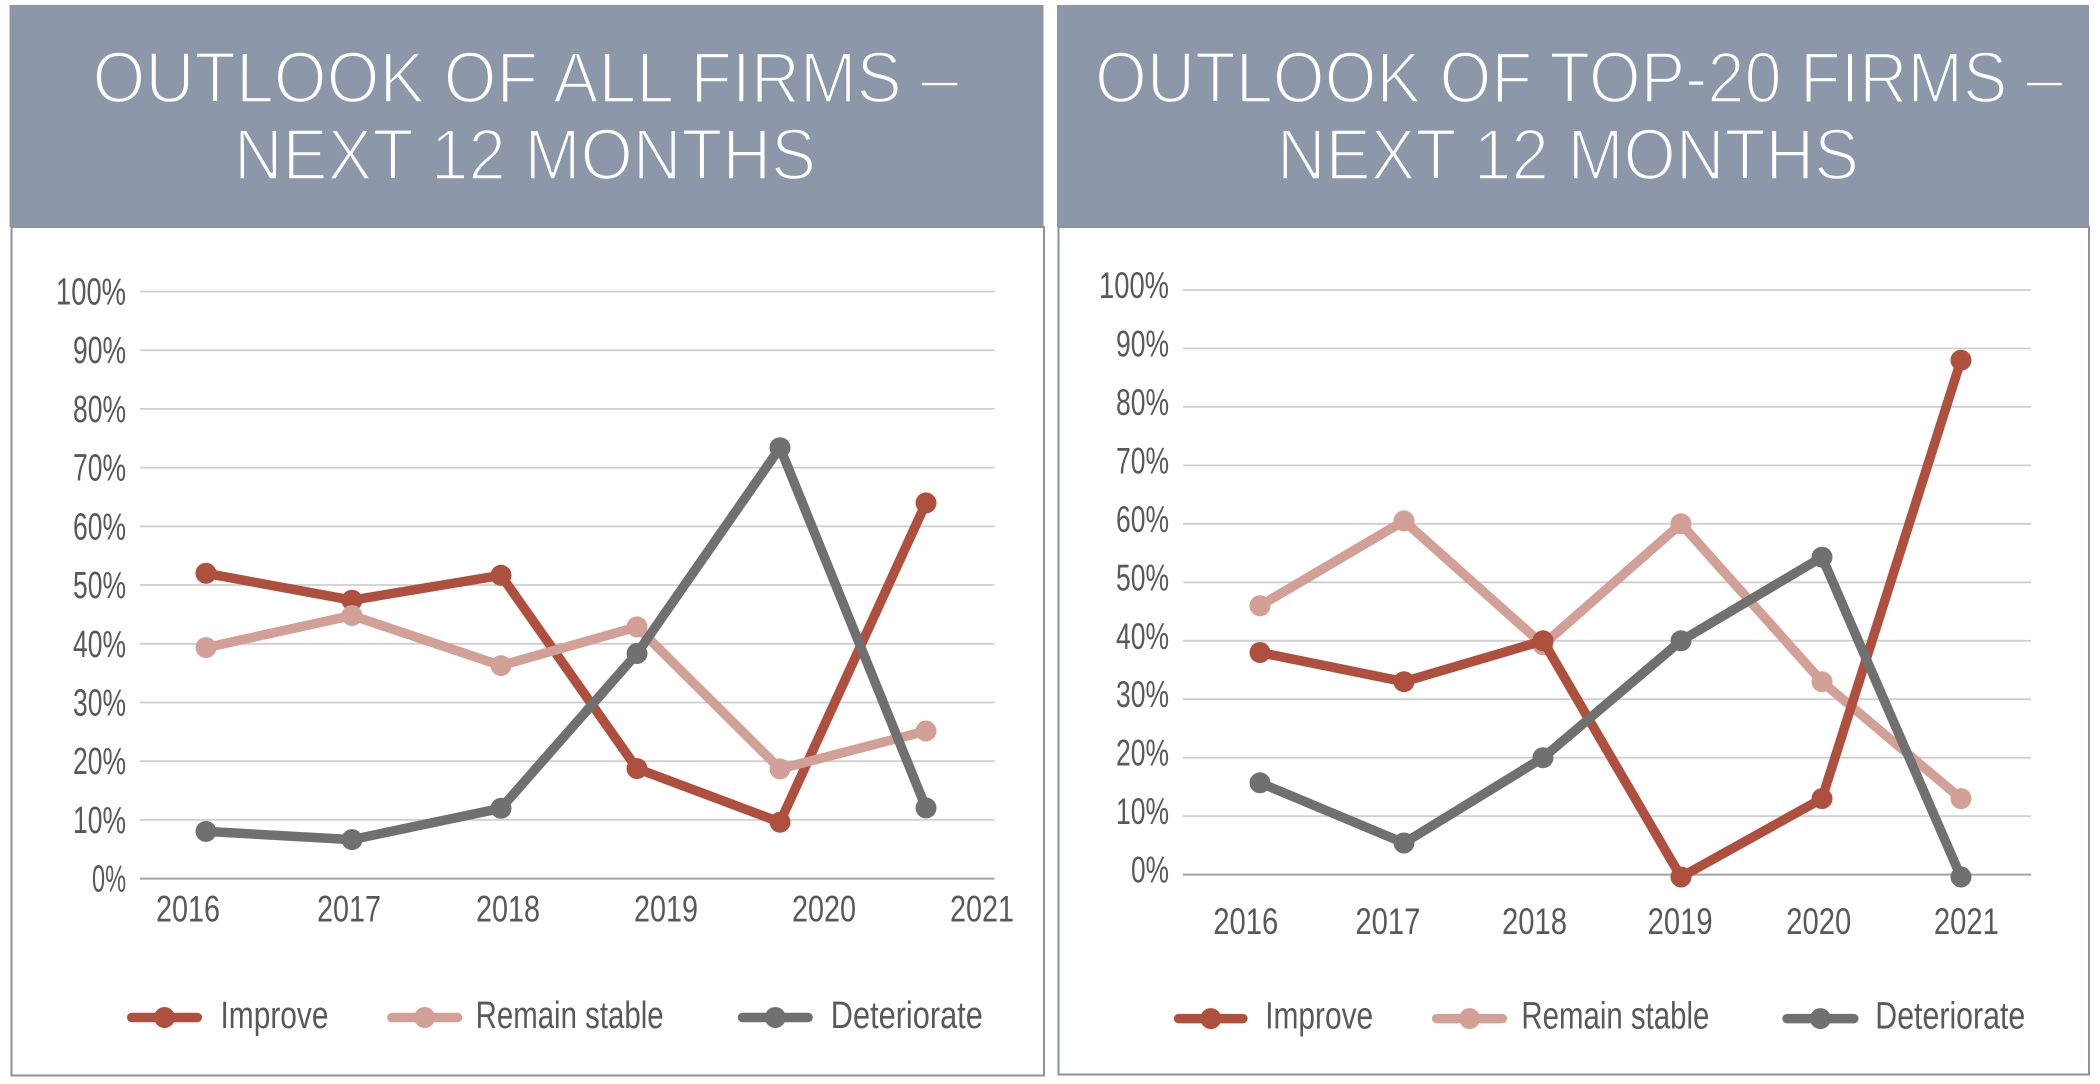  What do you see at coordinates (526, 79) in the screenshot?
I see `svg-text: OUTLOOK OF ALL FIRMS –` at bounding box center [526, 79].